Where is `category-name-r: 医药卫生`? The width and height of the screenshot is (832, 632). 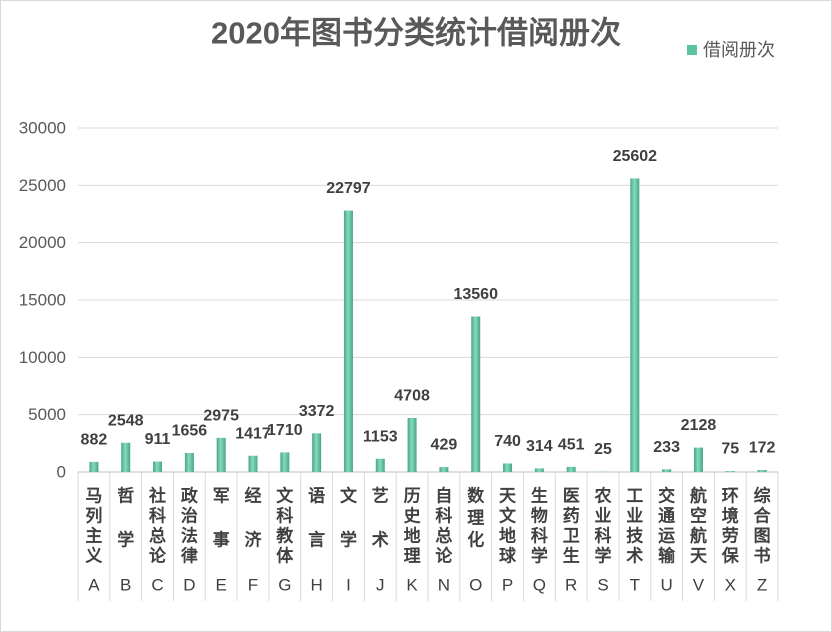
category-name-r: 医药卫生 is located at coordinates (571, 526).